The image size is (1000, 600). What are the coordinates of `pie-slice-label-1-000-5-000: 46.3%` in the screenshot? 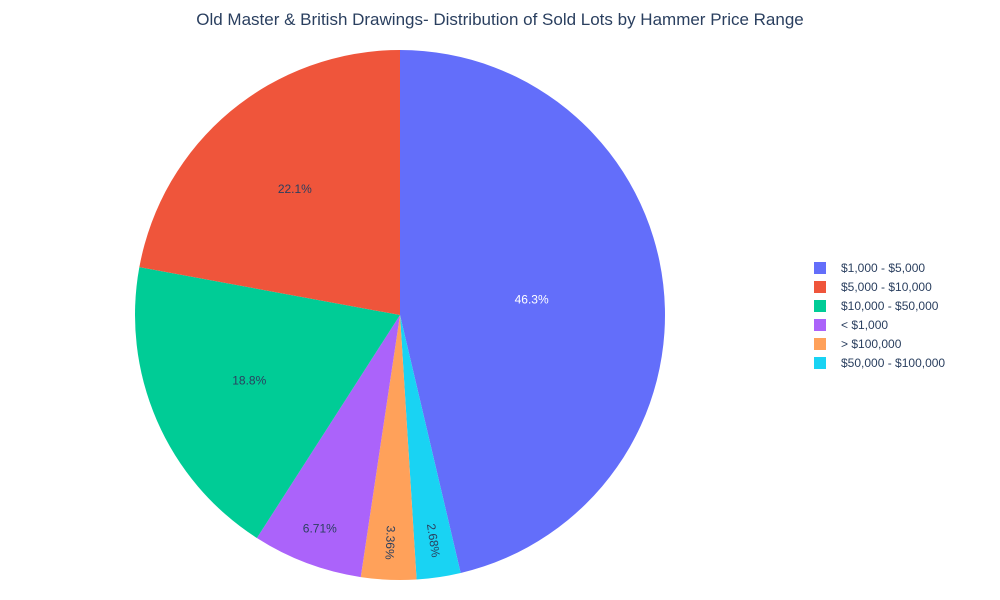 It's located at (532, 300).